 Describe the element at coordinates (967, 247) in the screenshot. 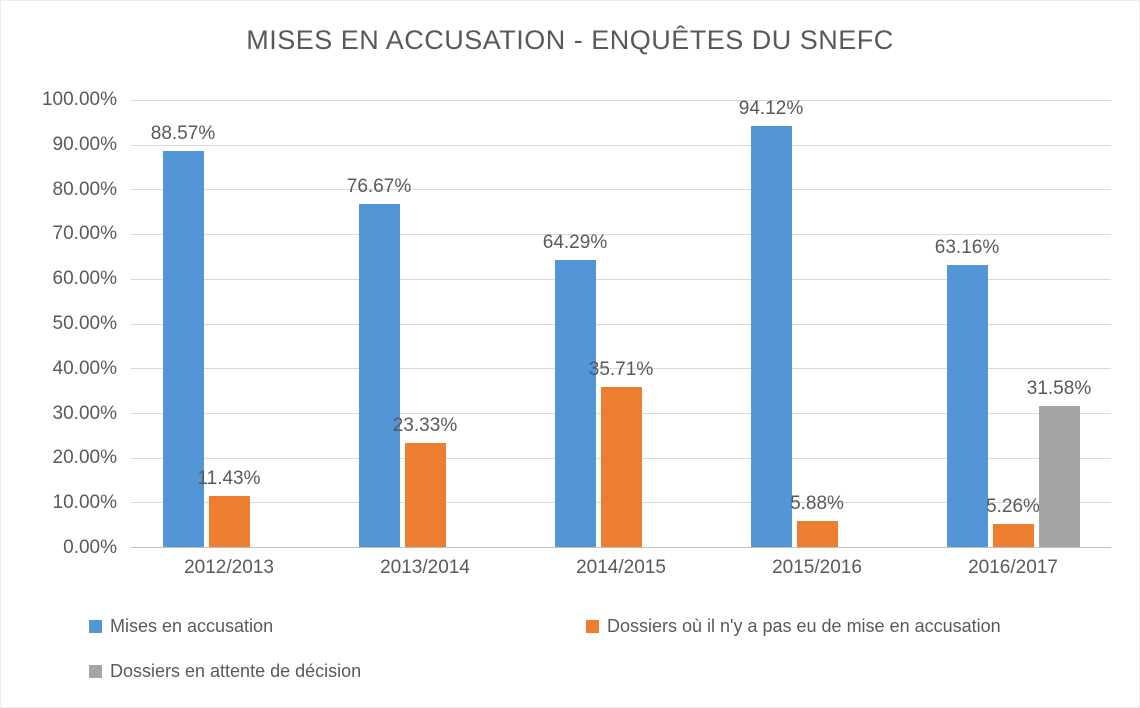

I see `bar-value-label: 63.16%` at that location.